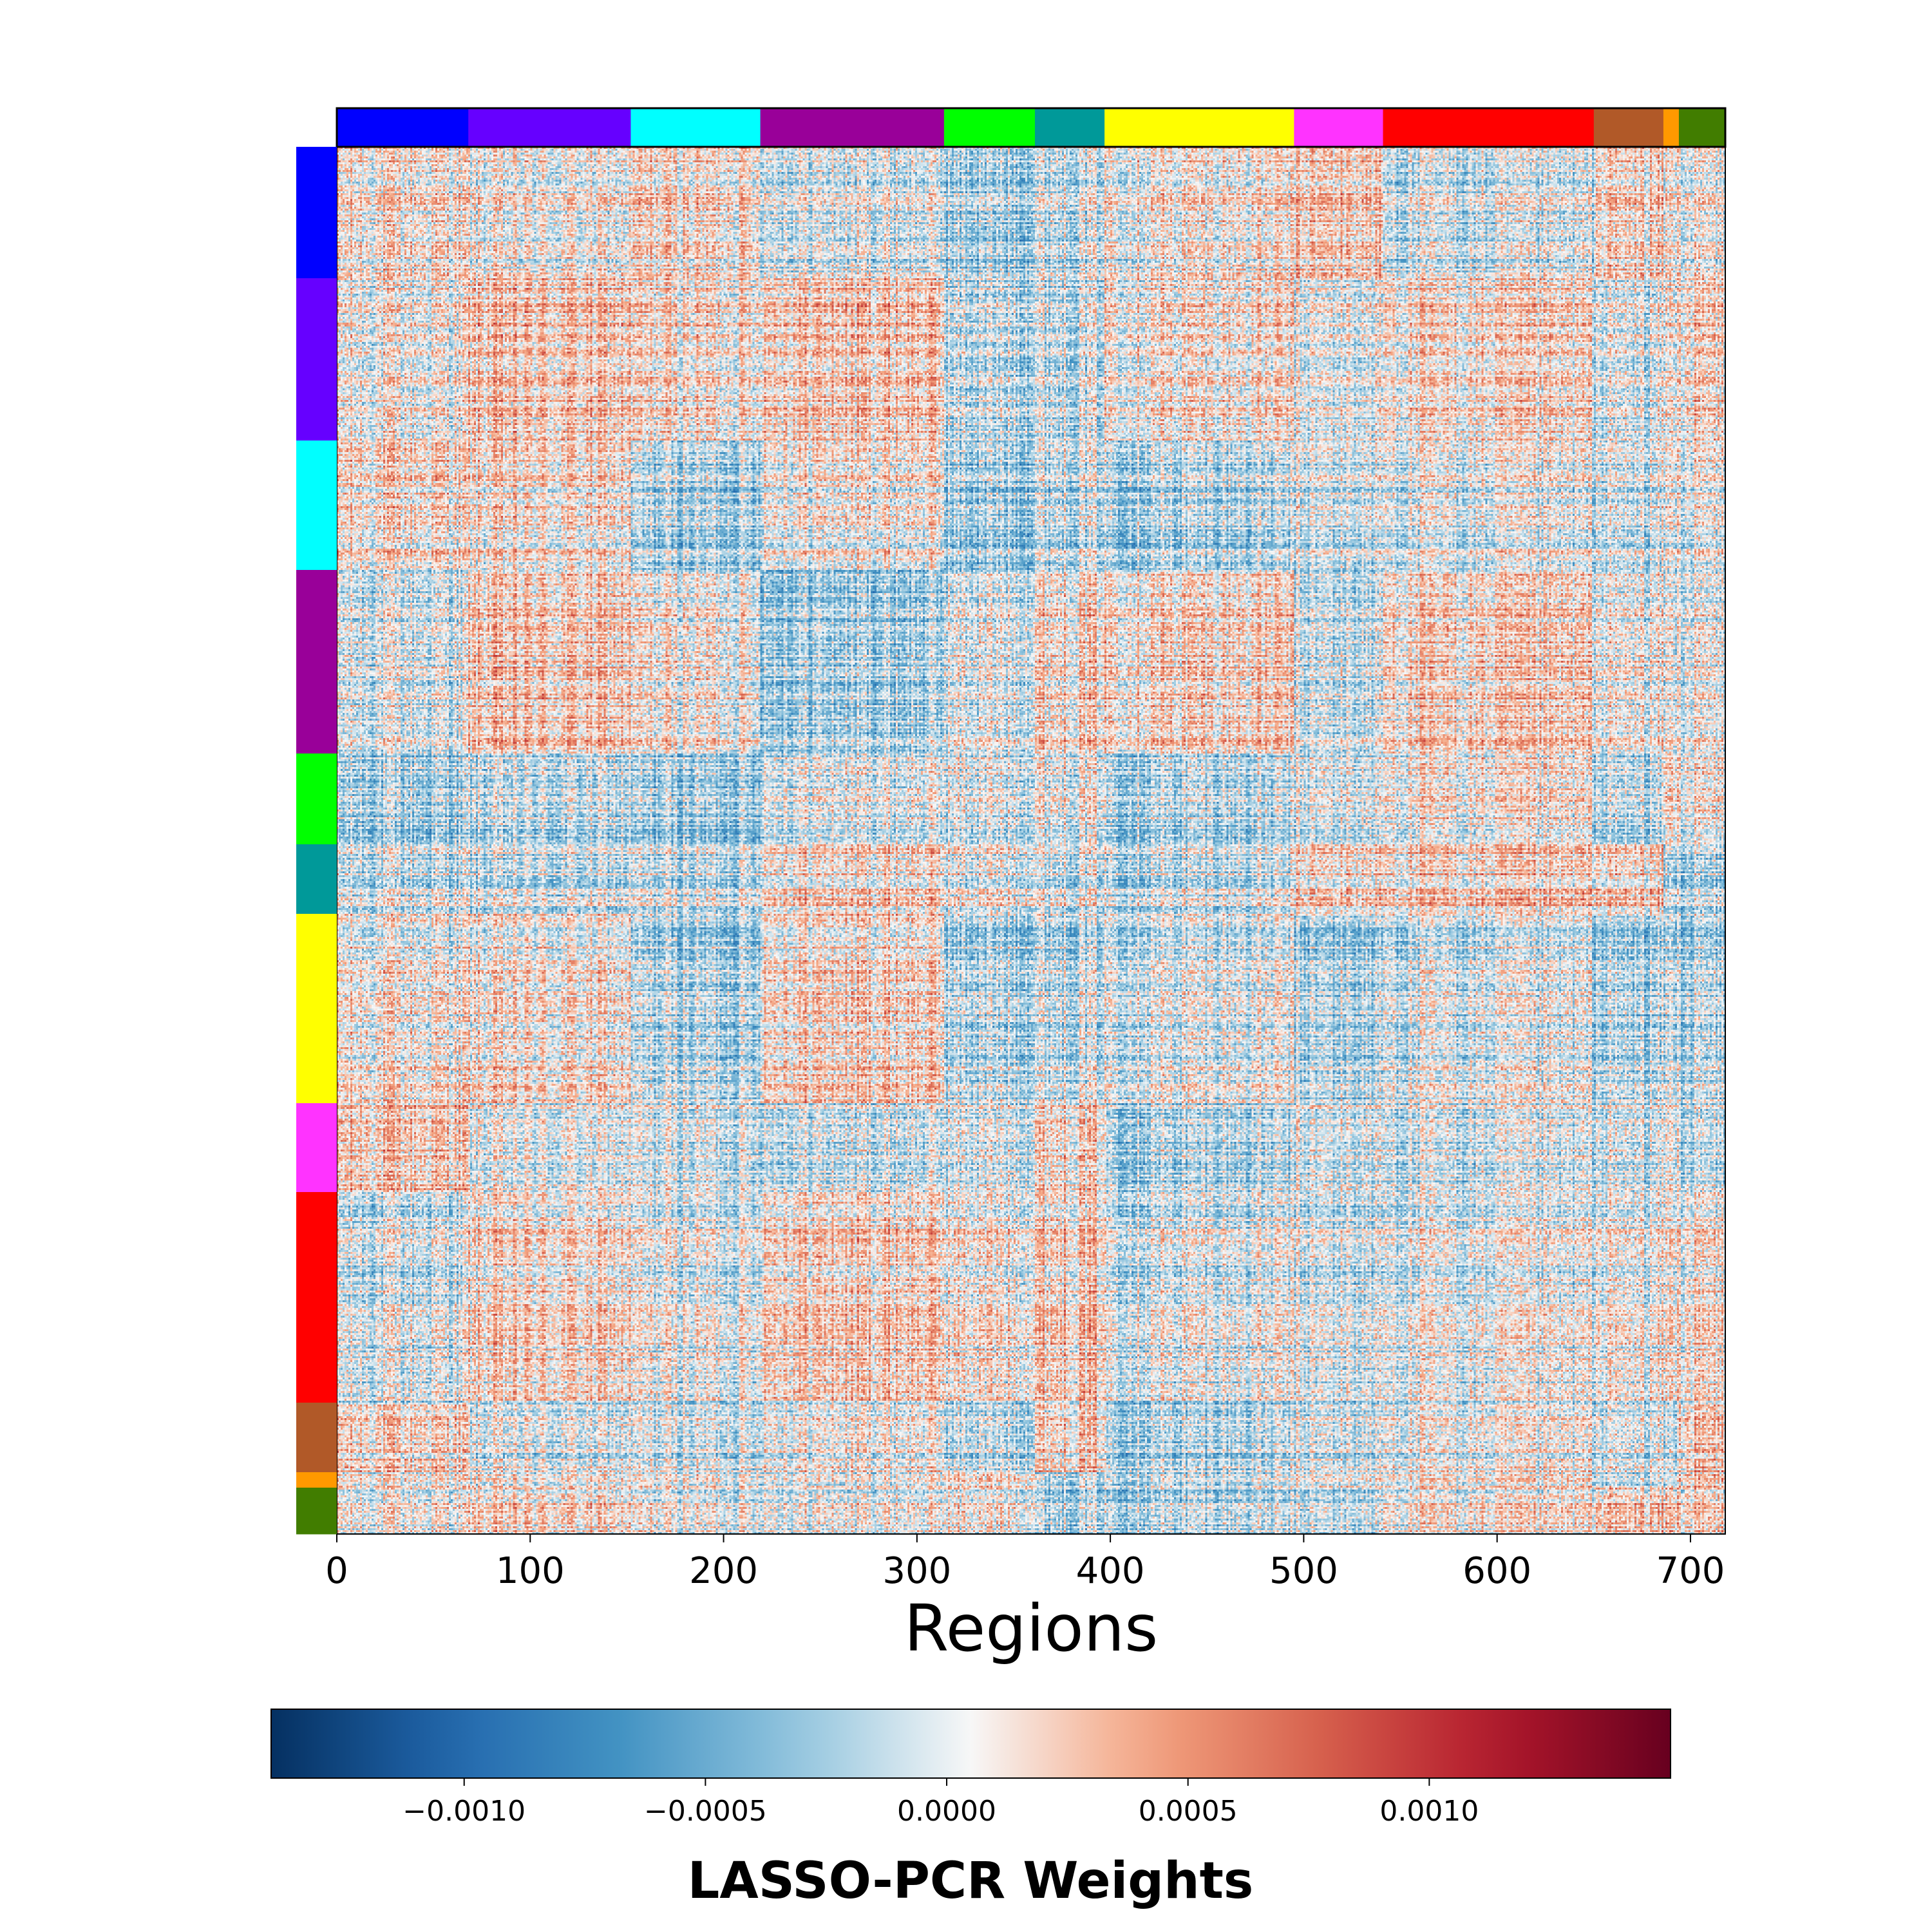 The height and width of the screenshot is (1932, 1932). I want to click on x-tick-label: 200, so click(723, 1571).